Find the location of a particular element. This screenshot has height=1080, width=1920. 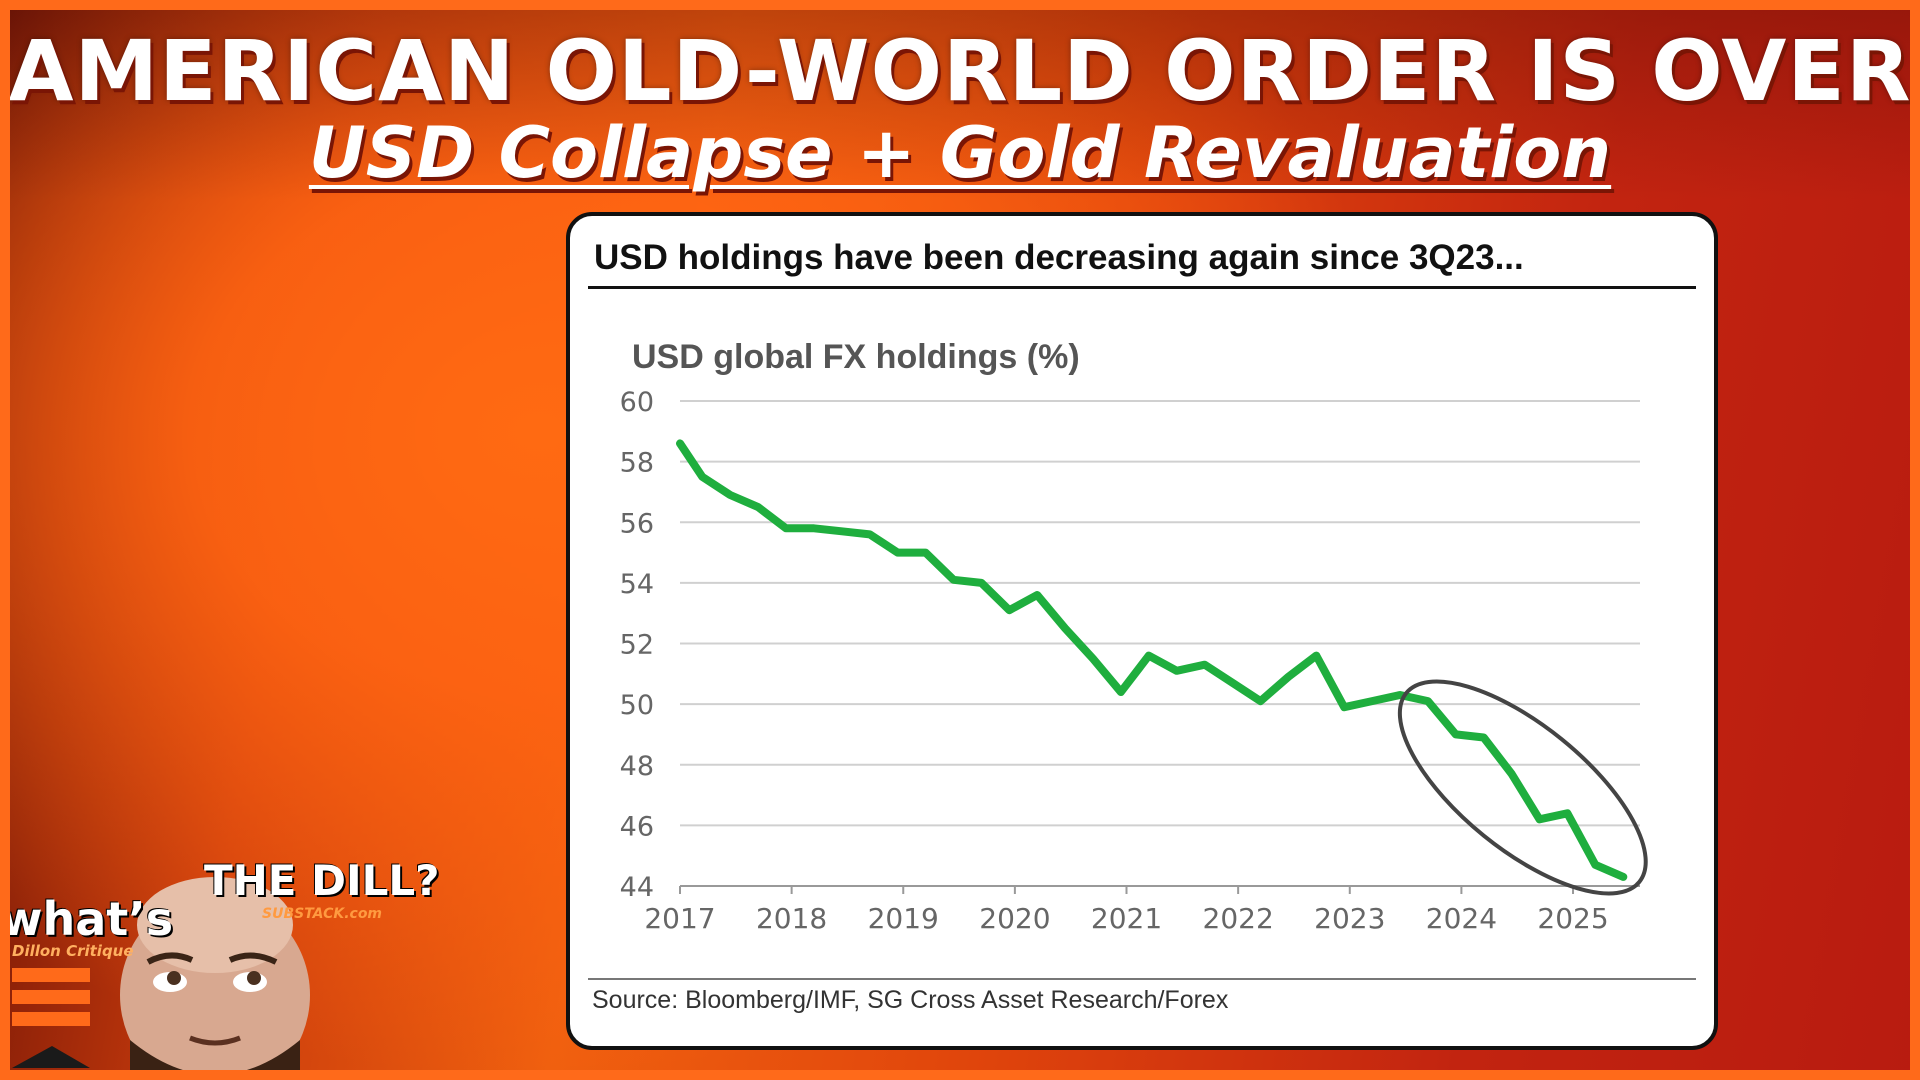

x-tick-label: 2019 is located at coordinates (903, 918).